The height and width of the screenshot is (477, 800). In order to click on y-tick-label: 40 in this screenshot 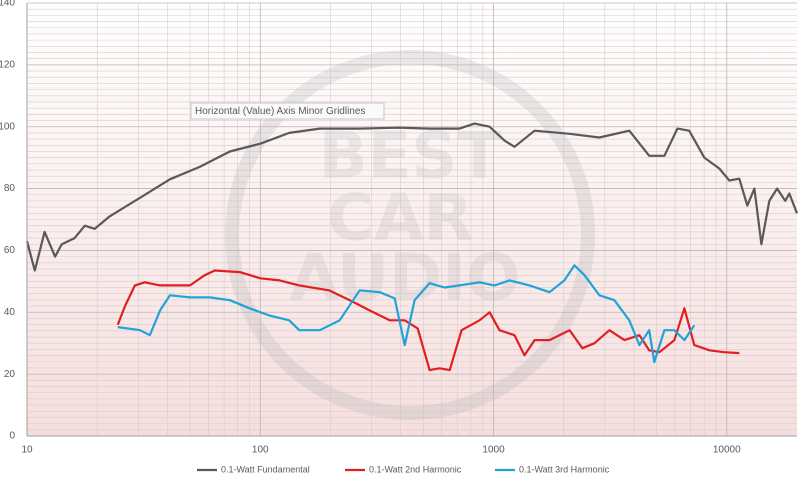, I will do `click(10, 312)`.